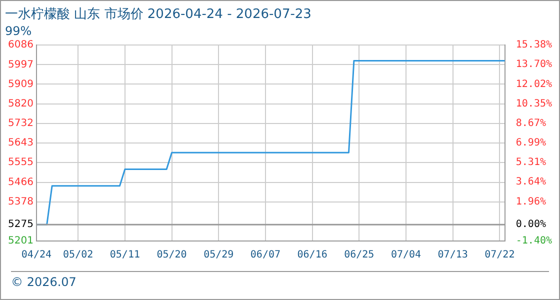 This screenshot has width=560, height=300. What do you see at coordinates (158, 14) in the screenshot?
I see `chart-title: 一水柠檬酸 山东 市场价 2026-04-24 - 2026-07-23` at bounding box center [158, 14].